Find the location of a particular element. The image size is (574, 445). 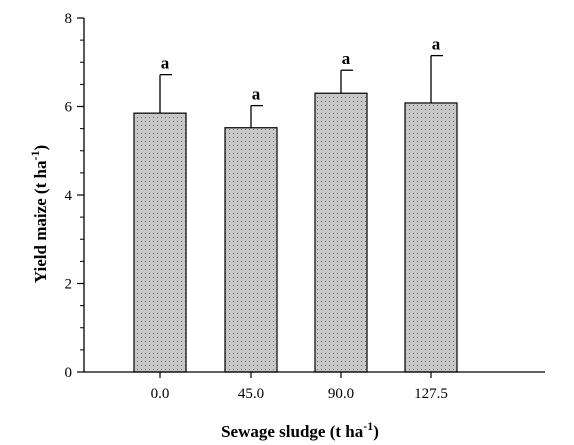

y-tick-label: 0 is located at coordinates (69, 373).